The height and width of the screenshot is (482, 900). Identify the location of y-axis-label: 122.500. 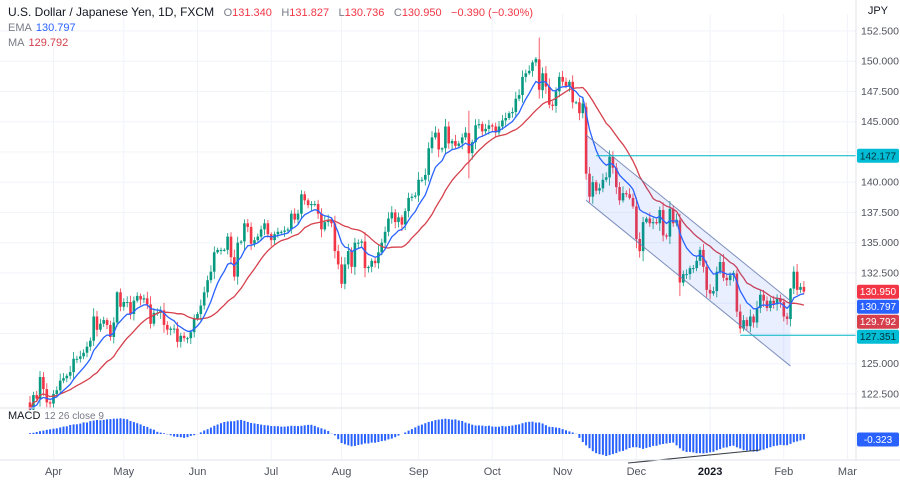
(880, 394).